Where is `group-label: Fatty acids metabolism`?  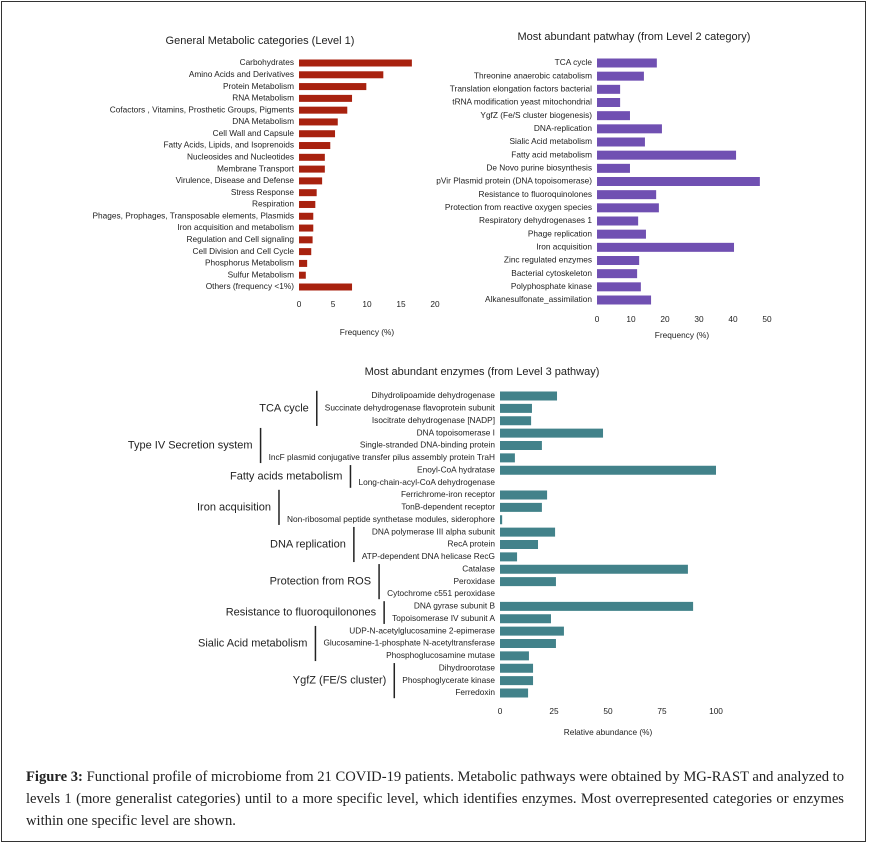 group-label: Fatty acids metabolism is located at coordinates (286, 476).